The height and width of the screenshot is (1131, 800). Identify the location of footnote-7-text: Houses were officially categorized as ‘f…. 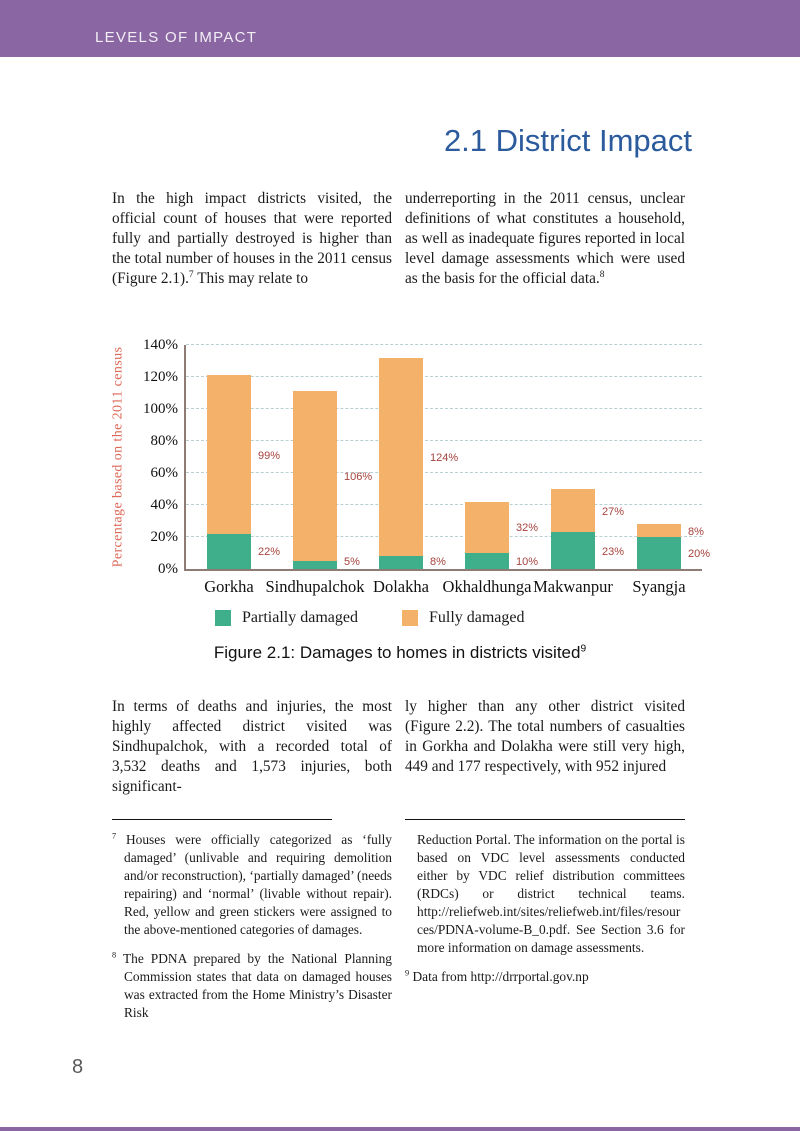
(258, 884).